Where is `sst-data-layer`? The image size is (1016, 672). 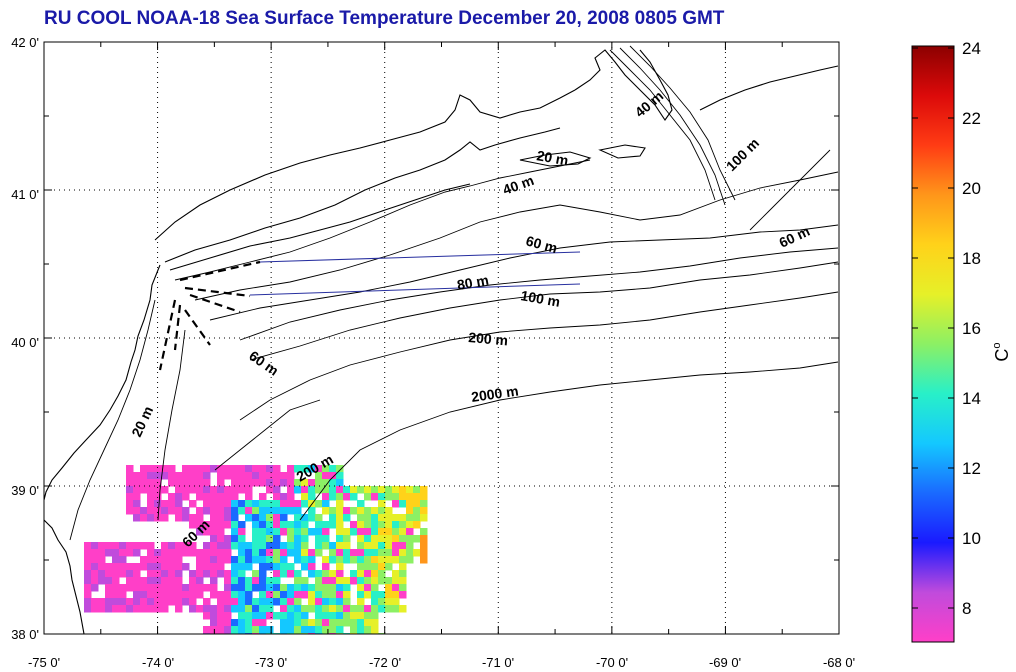 sst-data-layer is located at coordinates (256, 549).